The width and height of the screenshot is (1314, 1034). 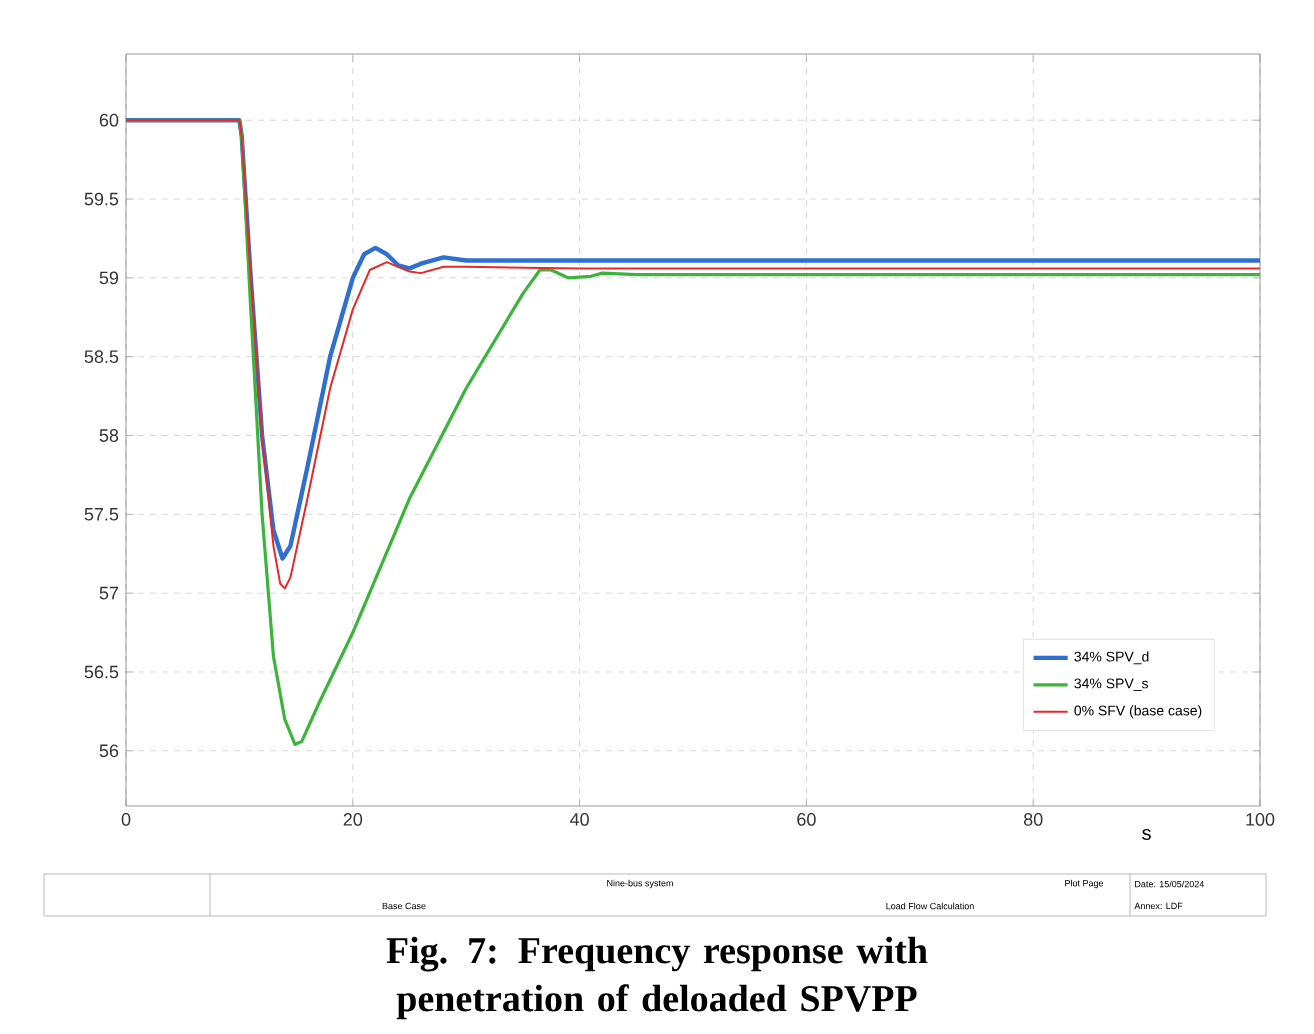 I want to click on x-tick-label: 0, so click(x=126, y=819).